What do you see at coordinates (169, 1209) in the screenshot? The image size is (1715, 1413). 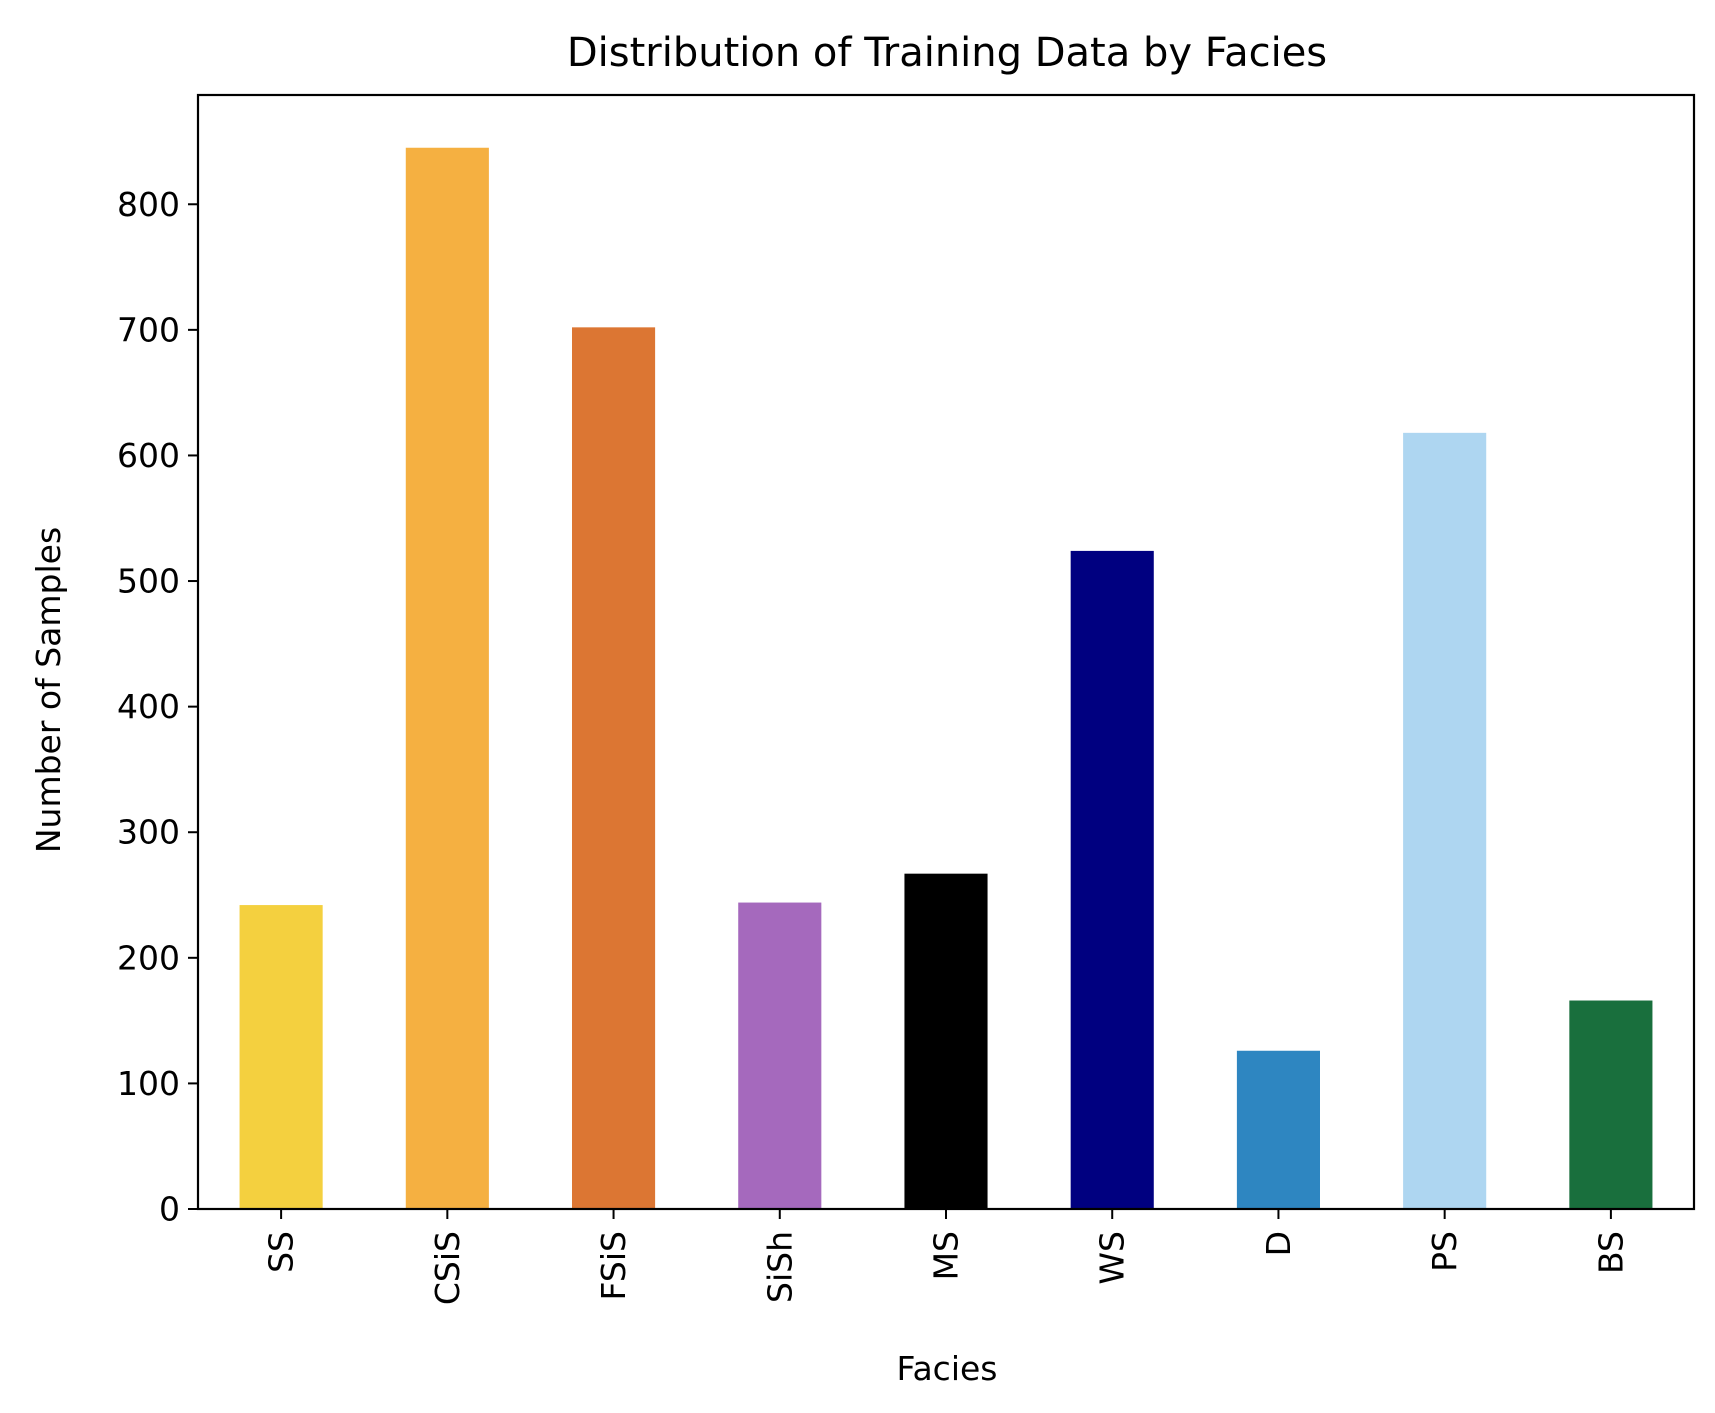 I see `y-tick-label: 0` at bounding box center [169, 1209].